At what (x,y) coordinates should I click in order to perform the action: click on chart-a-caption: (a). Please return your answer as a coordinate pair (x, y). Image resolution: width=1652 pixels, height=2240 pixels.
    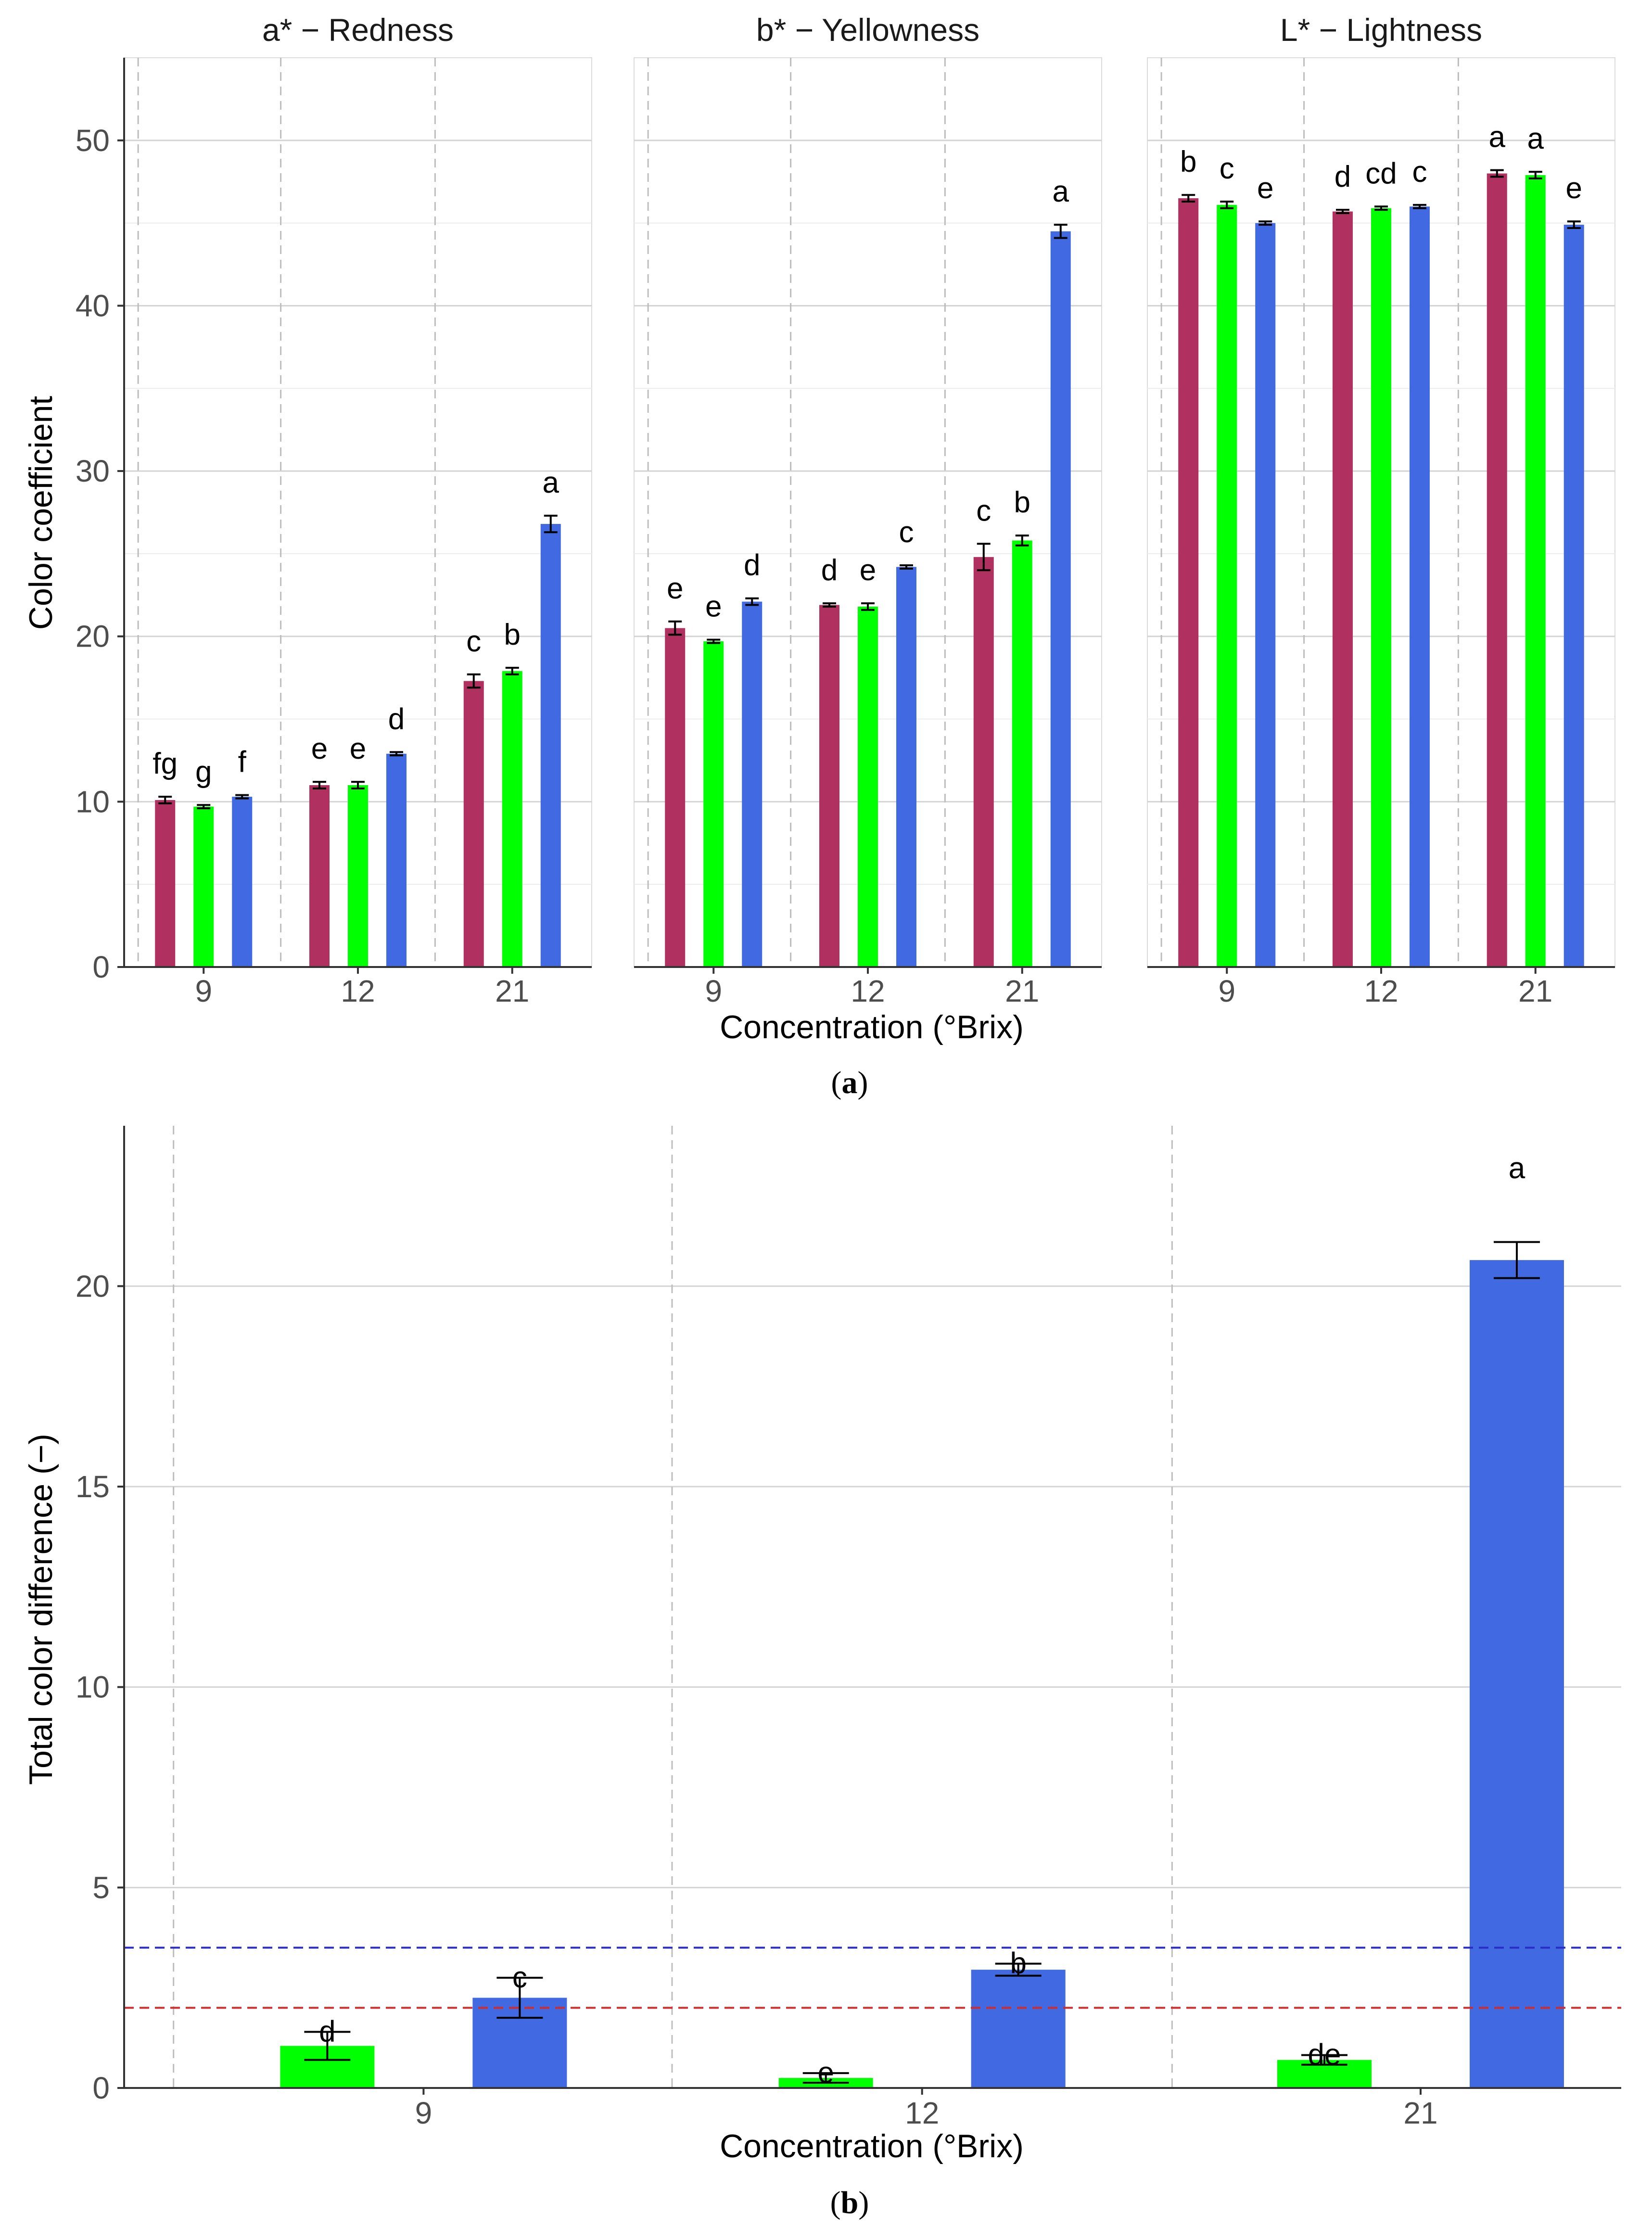
    Looking at the image, I should click on (849, 1082).